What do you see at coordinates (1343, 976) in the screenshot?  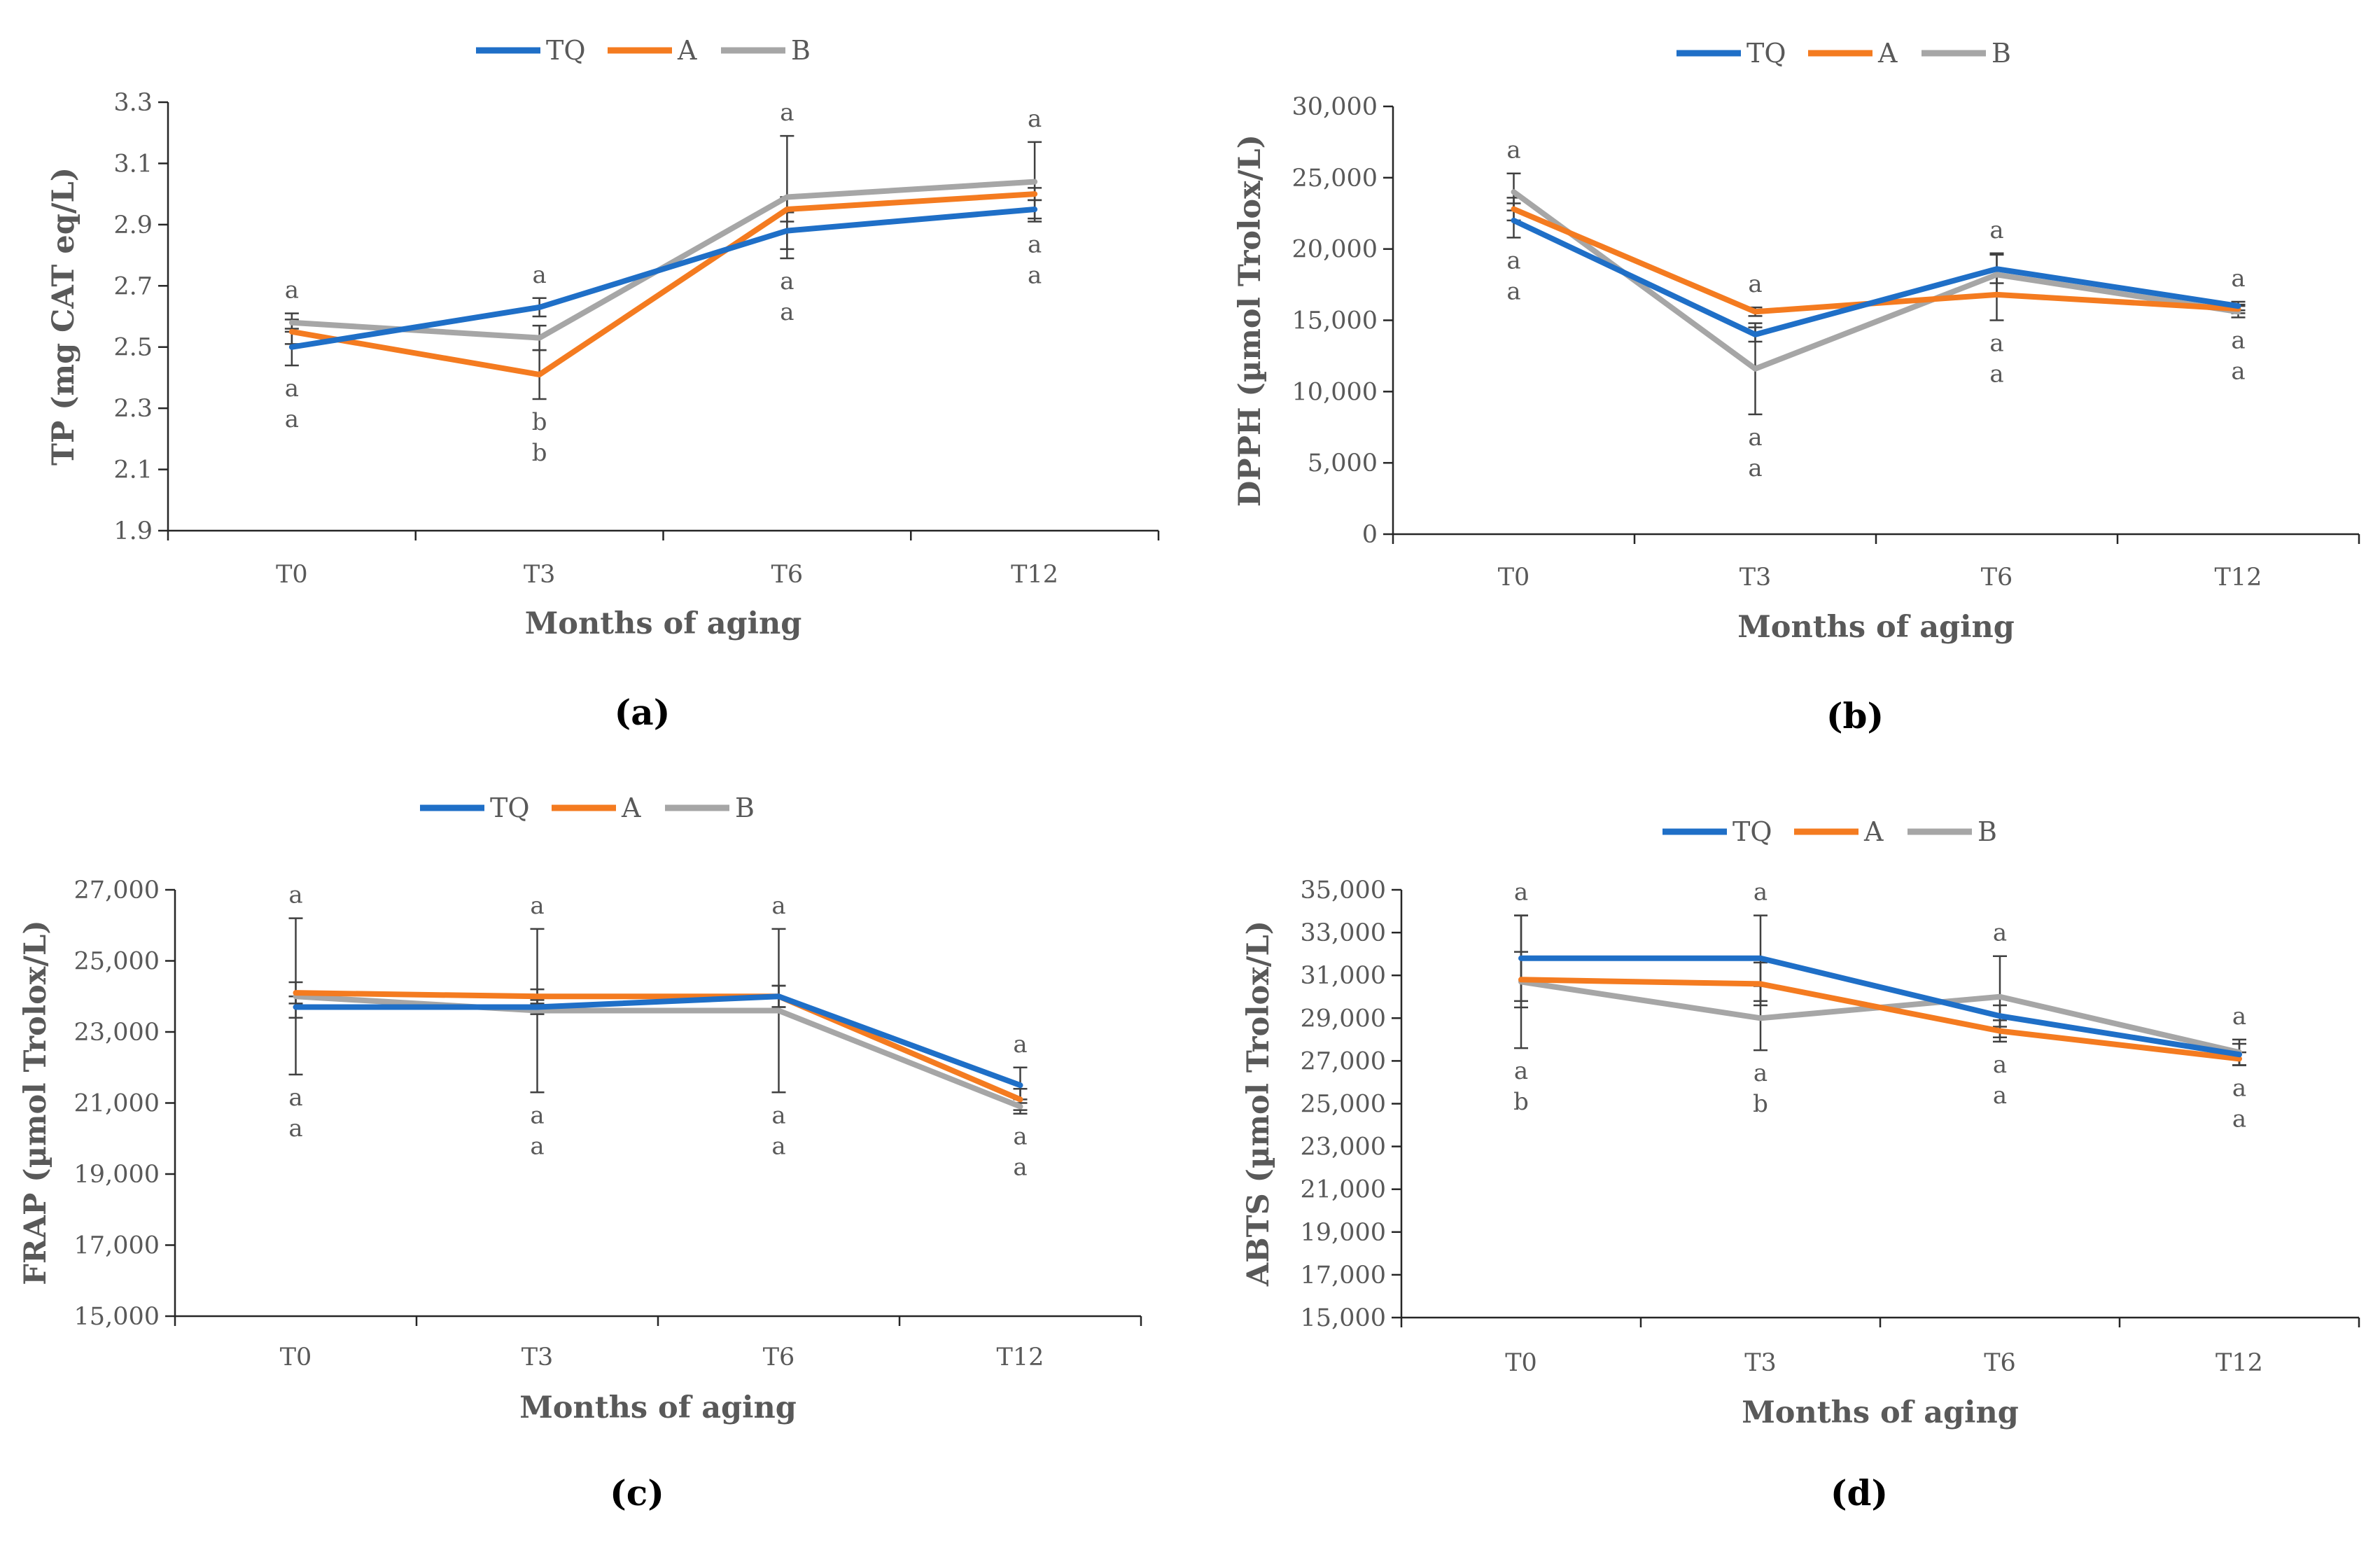 I see `y-tick-label: 31,000` at bounding box center [1343, 976].